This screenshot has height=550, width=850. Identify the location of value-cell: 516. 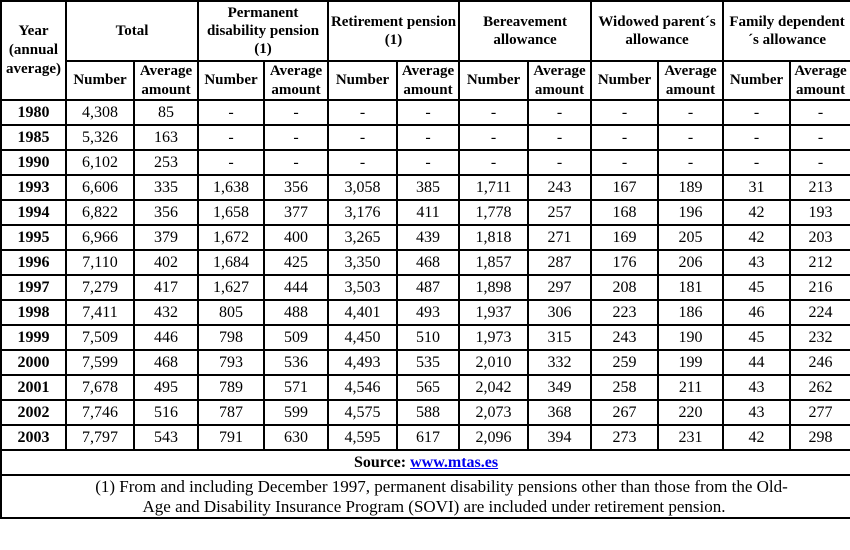
(166, 412).